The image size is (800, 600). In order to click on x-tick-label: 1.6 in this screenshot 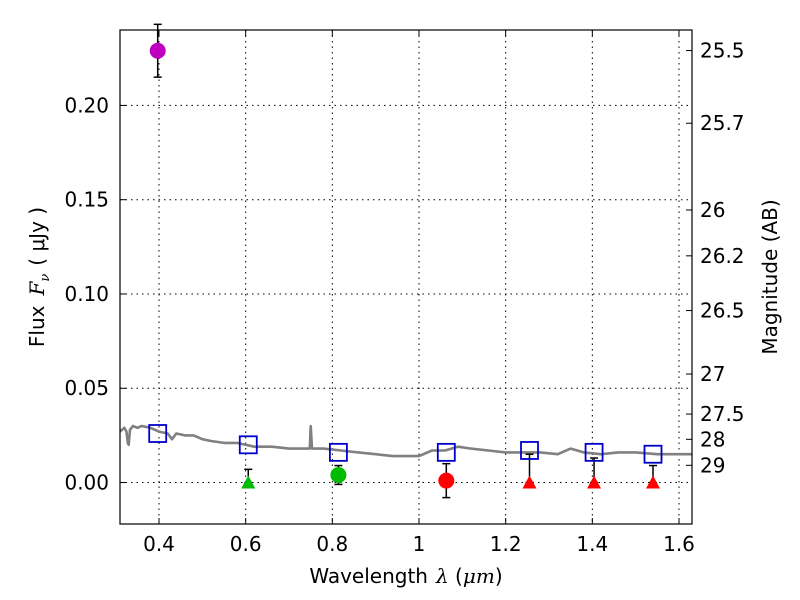, I will do `click(679, 544)`.